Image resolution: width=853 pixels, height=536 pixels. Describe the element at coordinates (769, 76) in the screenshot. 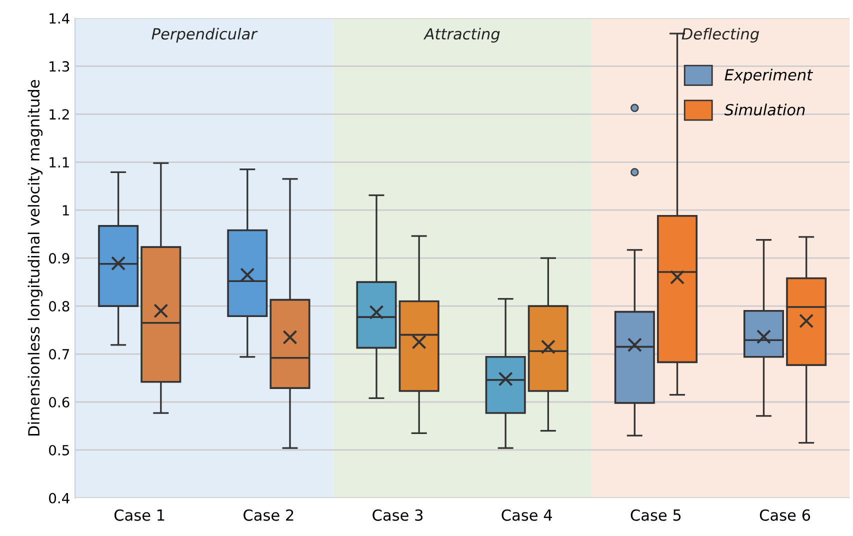

I see `legend-label: Experiment` at that location.